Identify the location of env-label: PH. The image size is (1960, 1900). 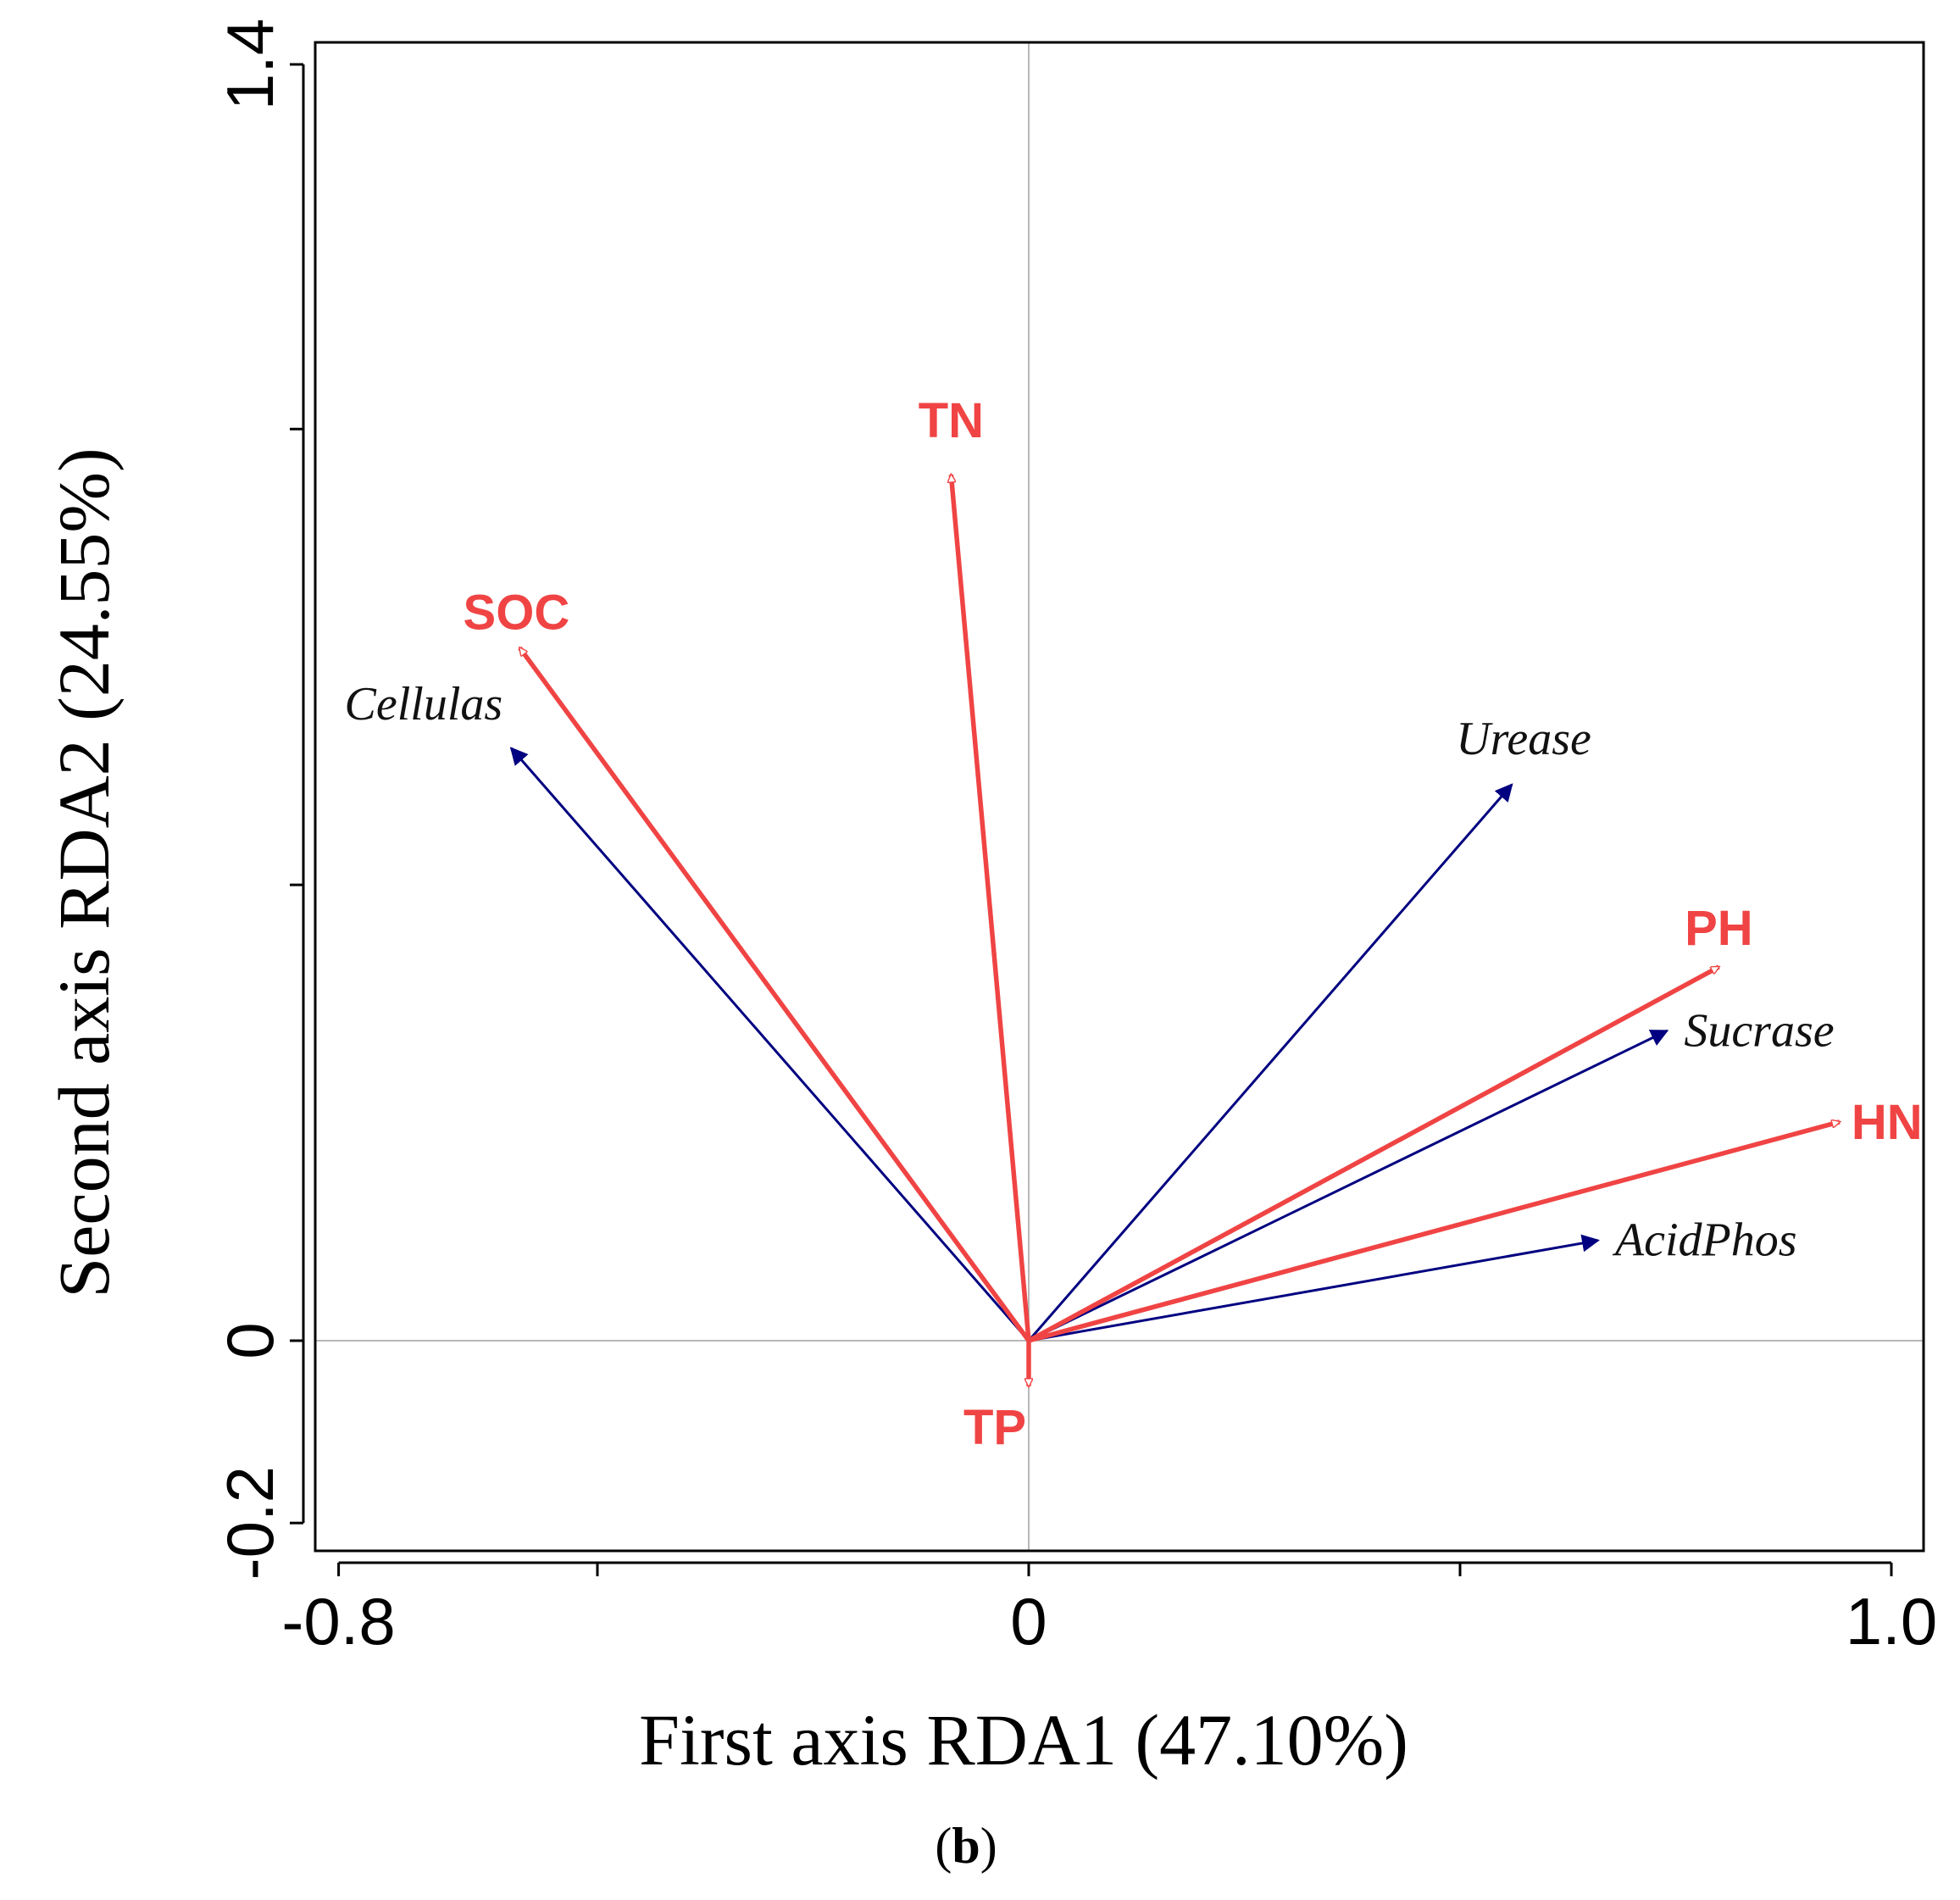
(1719, 928).